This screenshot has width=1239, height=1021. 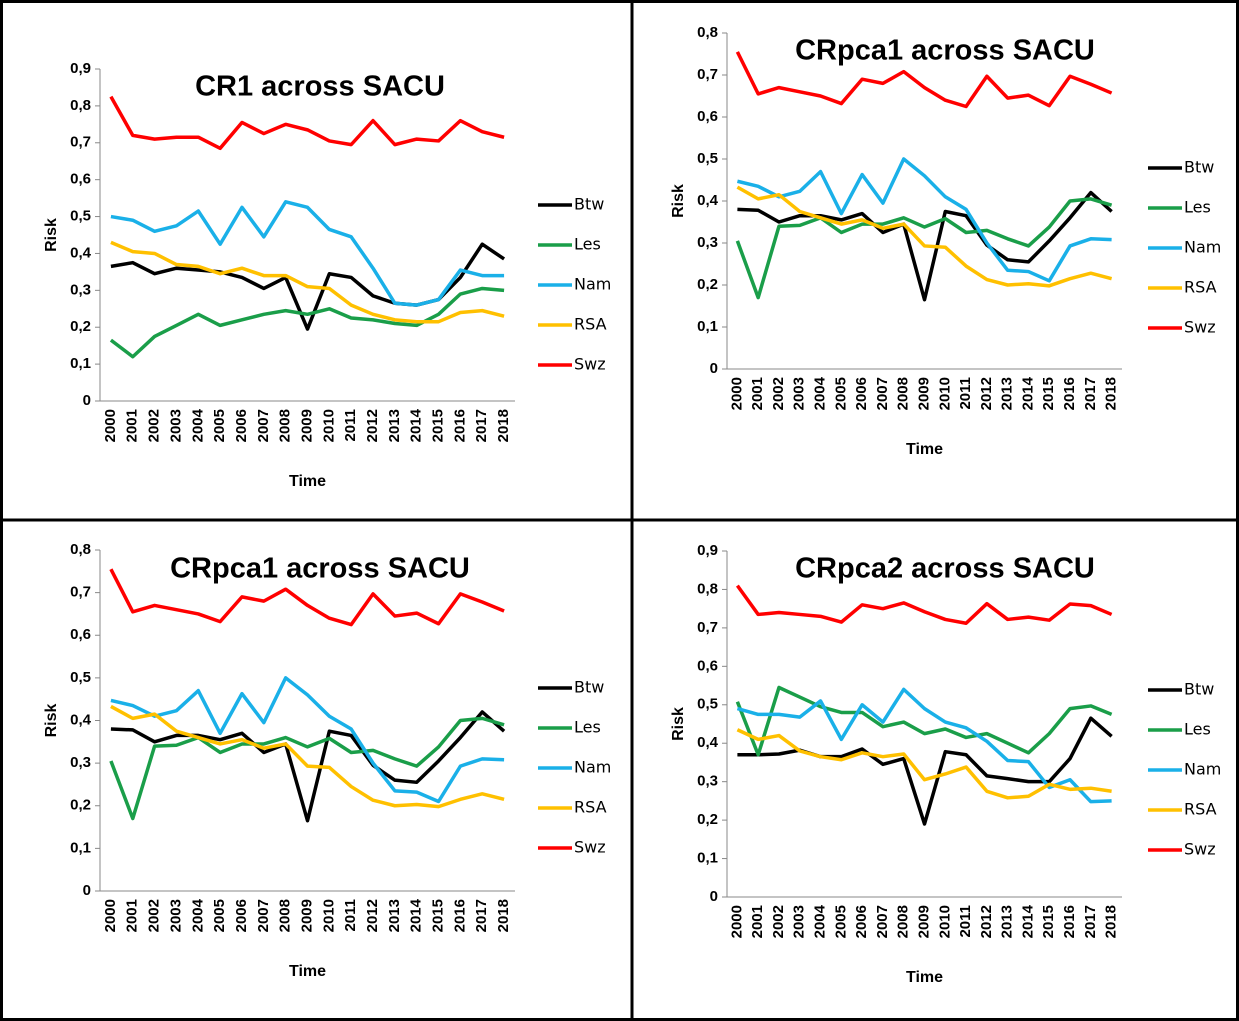 What do you see at coordinates (80, 68) in the screenshot?
I see `y-tick-label: 0,9` at bounding box center [80, 68].